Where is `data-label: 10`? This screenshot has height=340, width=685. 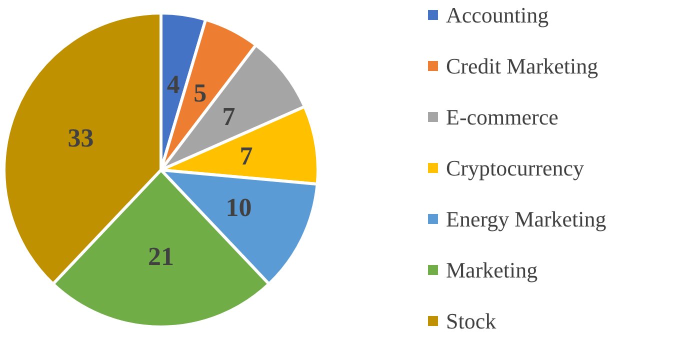
data-label: 10 is located at coordinates (239, 207).